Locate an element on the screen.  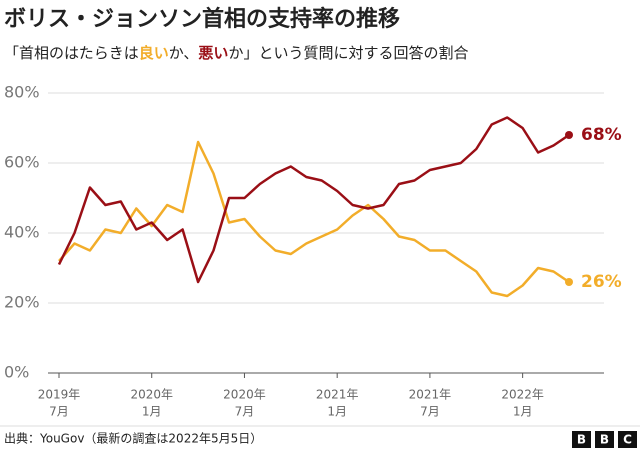
y-tick-label: 20% is located at coordinates (22, 302).